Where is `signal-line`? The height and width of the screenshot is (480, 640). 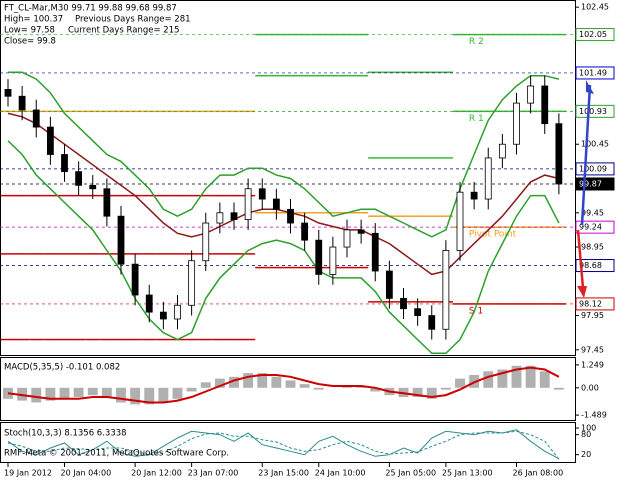
signal-line is located at coordinates (283, 385).